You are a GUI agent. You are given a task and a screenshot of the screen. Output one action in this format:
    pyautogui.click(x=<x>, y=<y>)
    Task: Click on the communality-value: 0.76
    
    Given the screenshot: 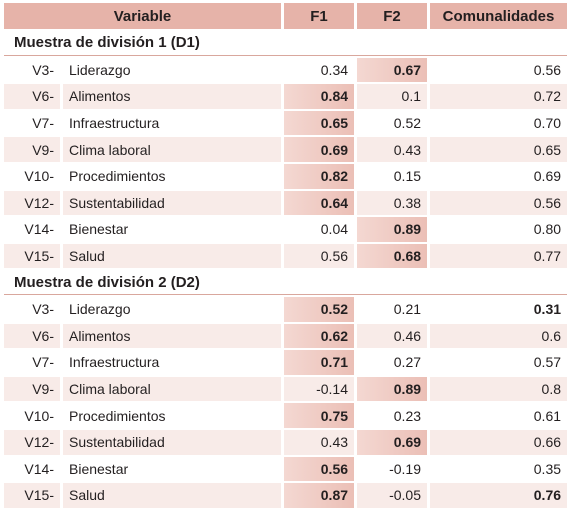 What is the action you would take?
    pyautogui.click(x=499, y=495)
    